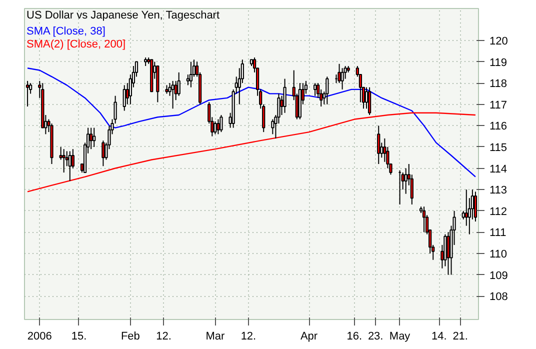  I want to click on y-tick-label: 113, so click(499, 190).